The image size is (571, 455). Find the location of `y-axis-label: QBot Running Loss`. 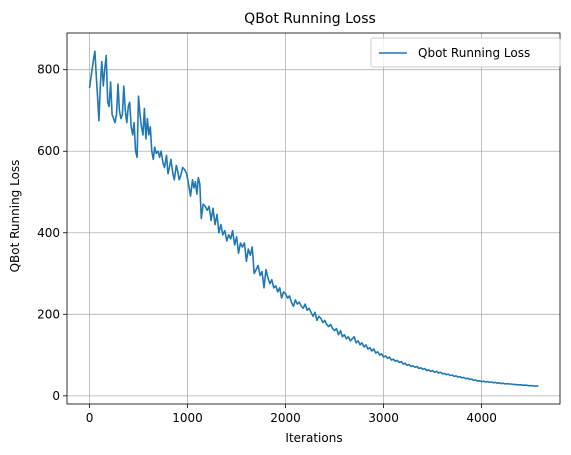

y-axis-label: QBot Running Loss is located at coordinates (15, 216).